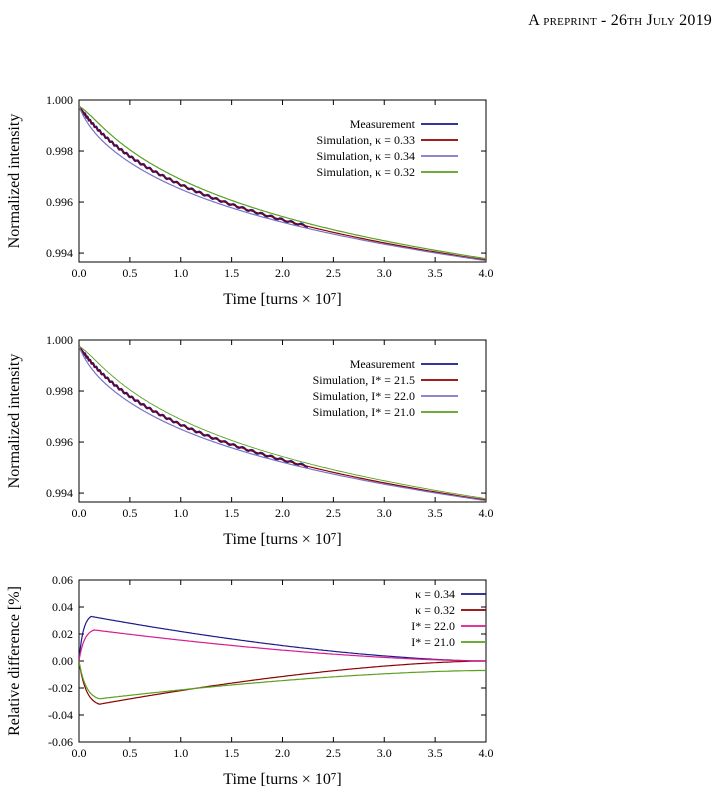 This screenshot has height=796, width=728. I want to click on running-header-text: A preprint - 26th July 2019, so click(620, 20).